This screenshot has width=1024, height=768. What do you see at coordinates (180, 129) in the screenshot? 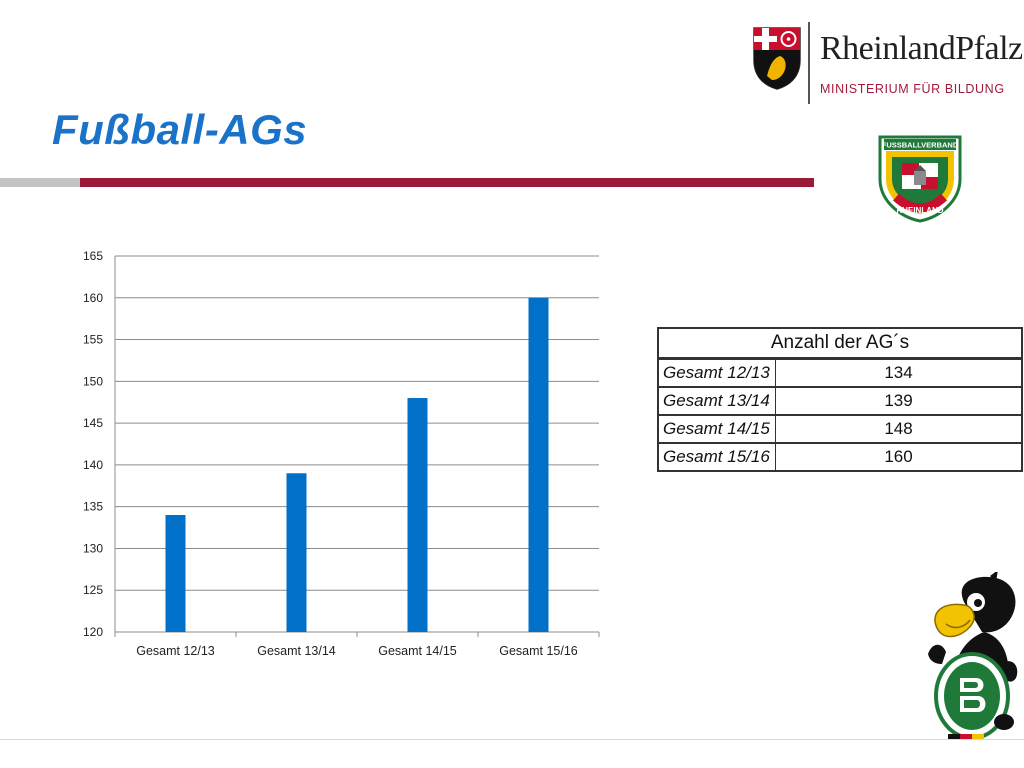
I see `slide-title: Fußball-AGs` at bounding box center [180, 129].